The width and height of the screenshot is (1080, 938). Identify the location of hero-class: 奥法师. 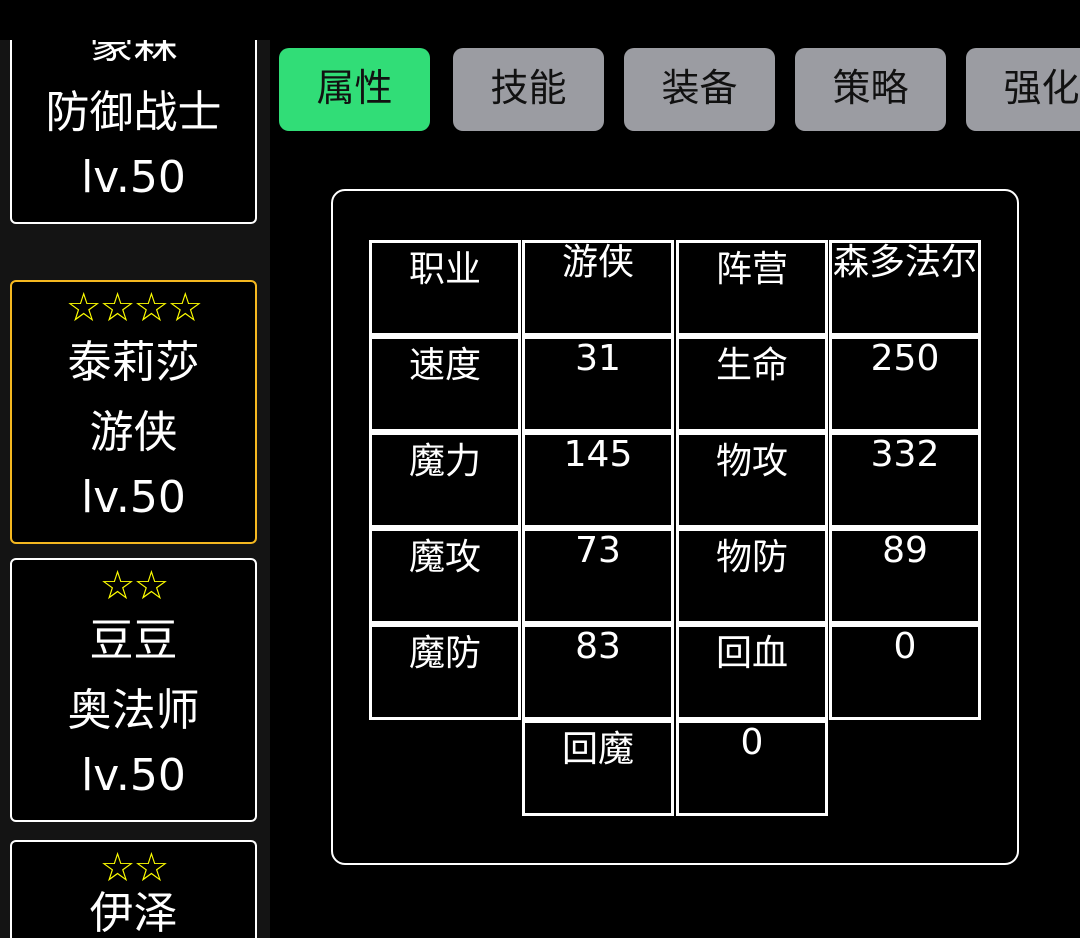
(133, 710).